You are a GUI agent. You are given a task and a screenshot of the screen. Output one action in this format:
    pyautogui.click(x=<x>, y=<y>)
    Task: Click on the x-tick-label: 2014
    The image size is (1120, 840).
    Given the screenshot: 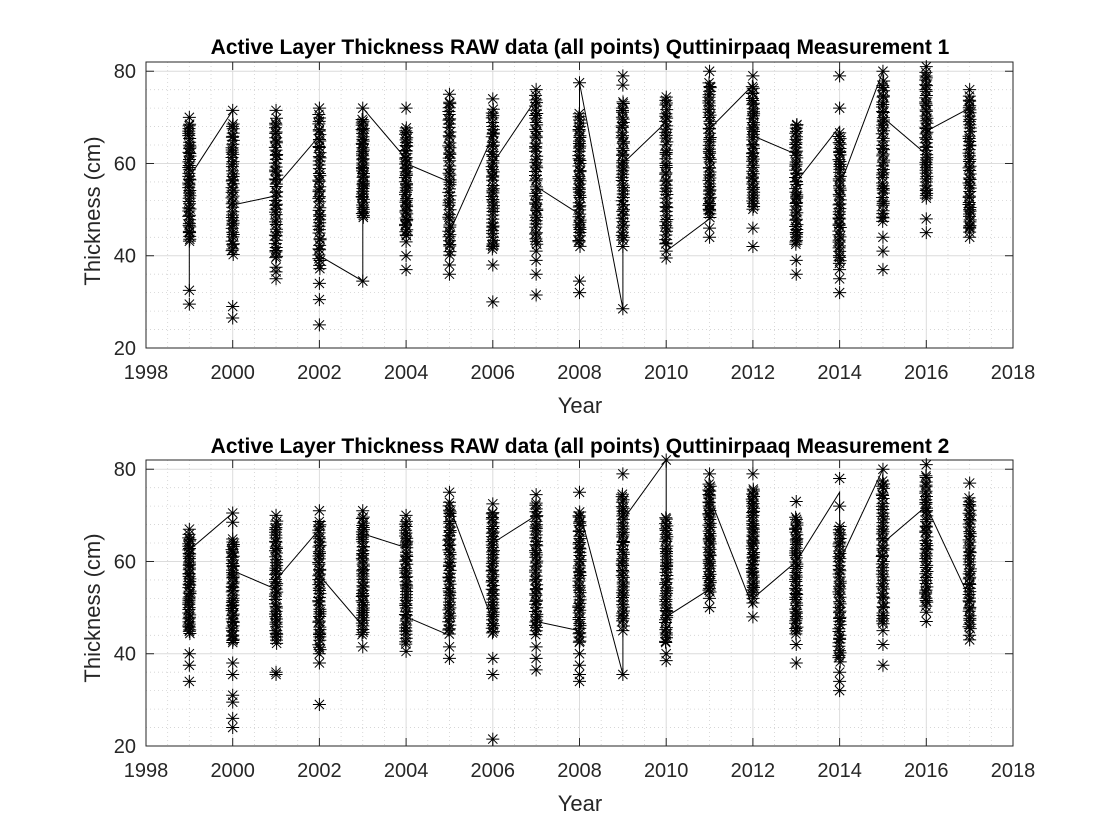 What is the action you would take?
    pyautogui.click(x=839, y=373)
    